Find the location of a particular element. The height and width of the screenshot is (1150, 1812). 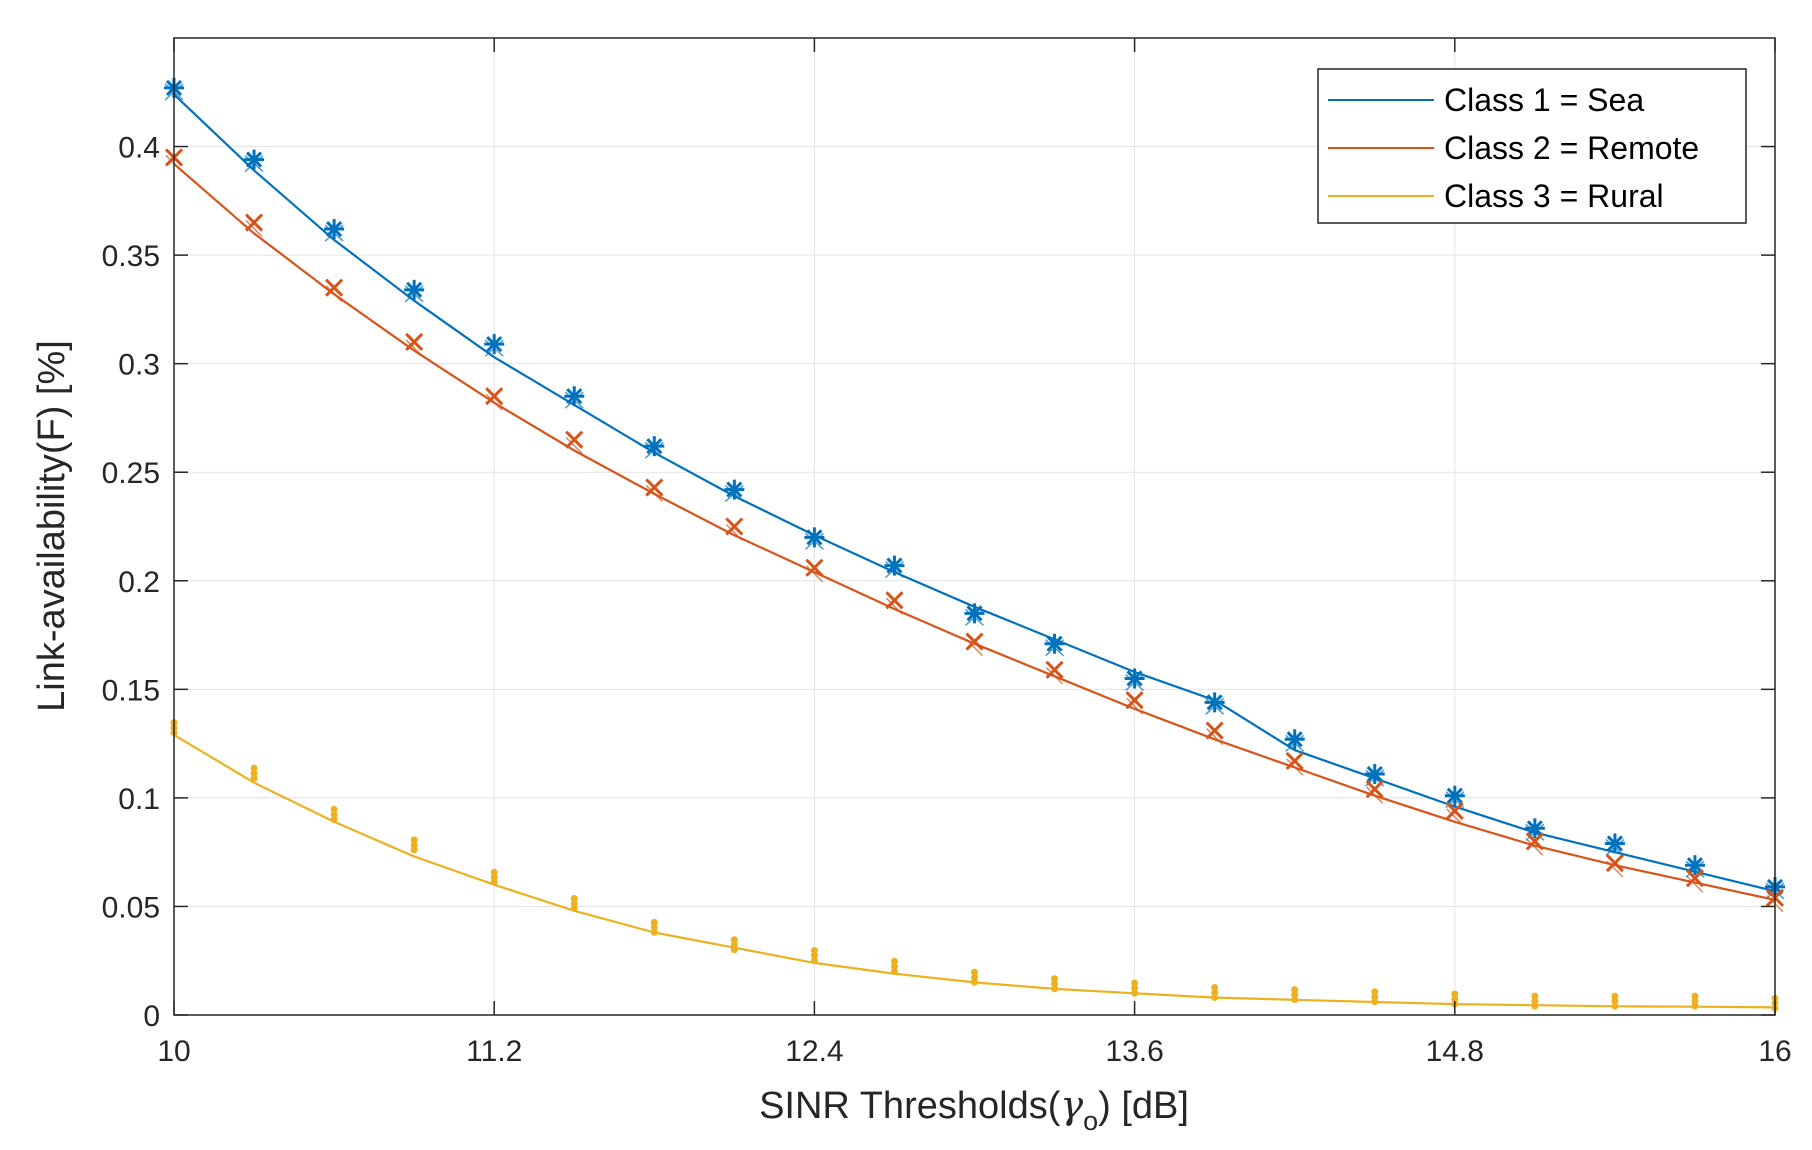

x-tick-label: 11.2 is located at coordinates (494, 1051).